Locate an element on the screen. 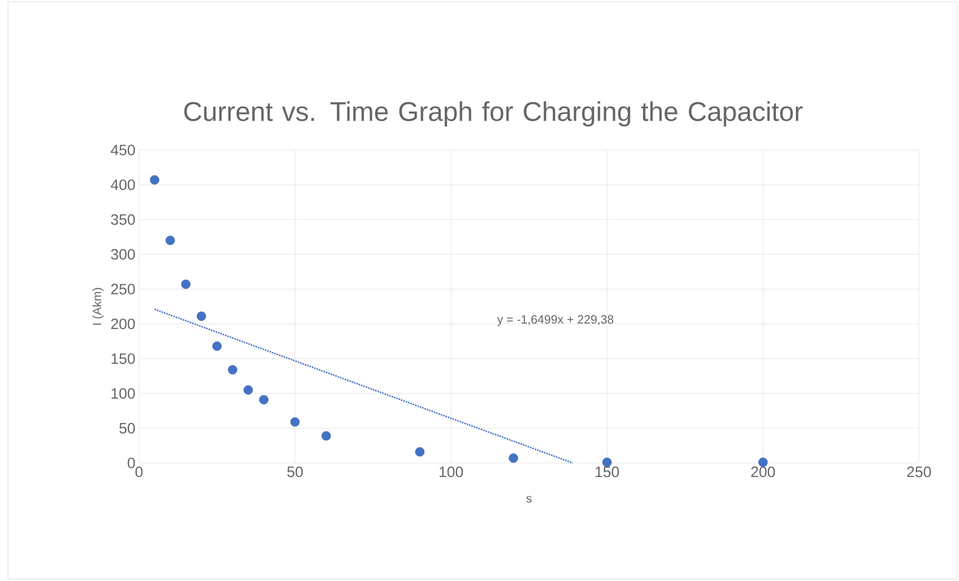  x-axis-title: s is located at coordinates (529, 499).